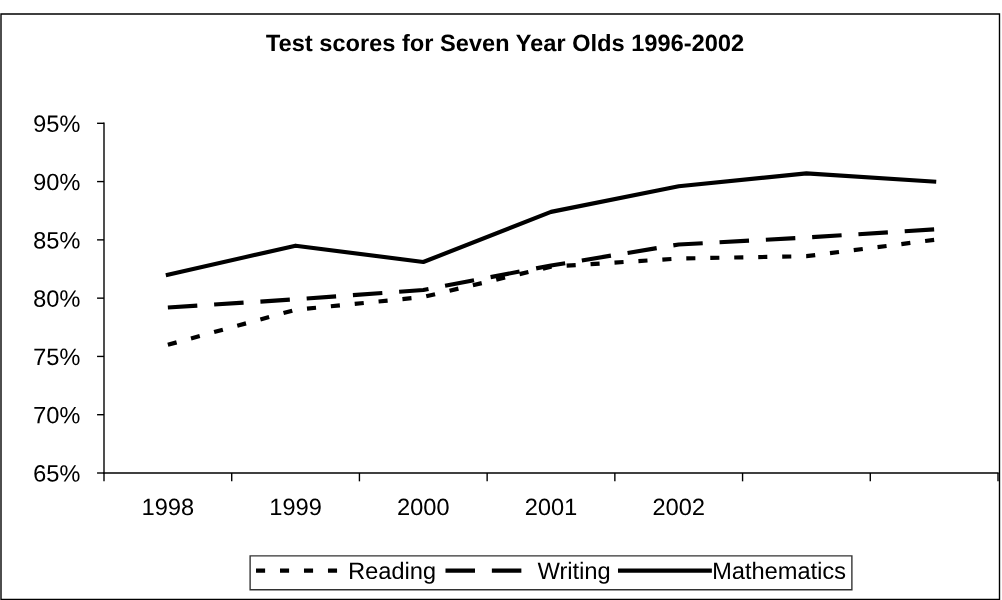 The image size is (1002, 600). I want to click on legend-label: Mathematics, so click(780, 570).